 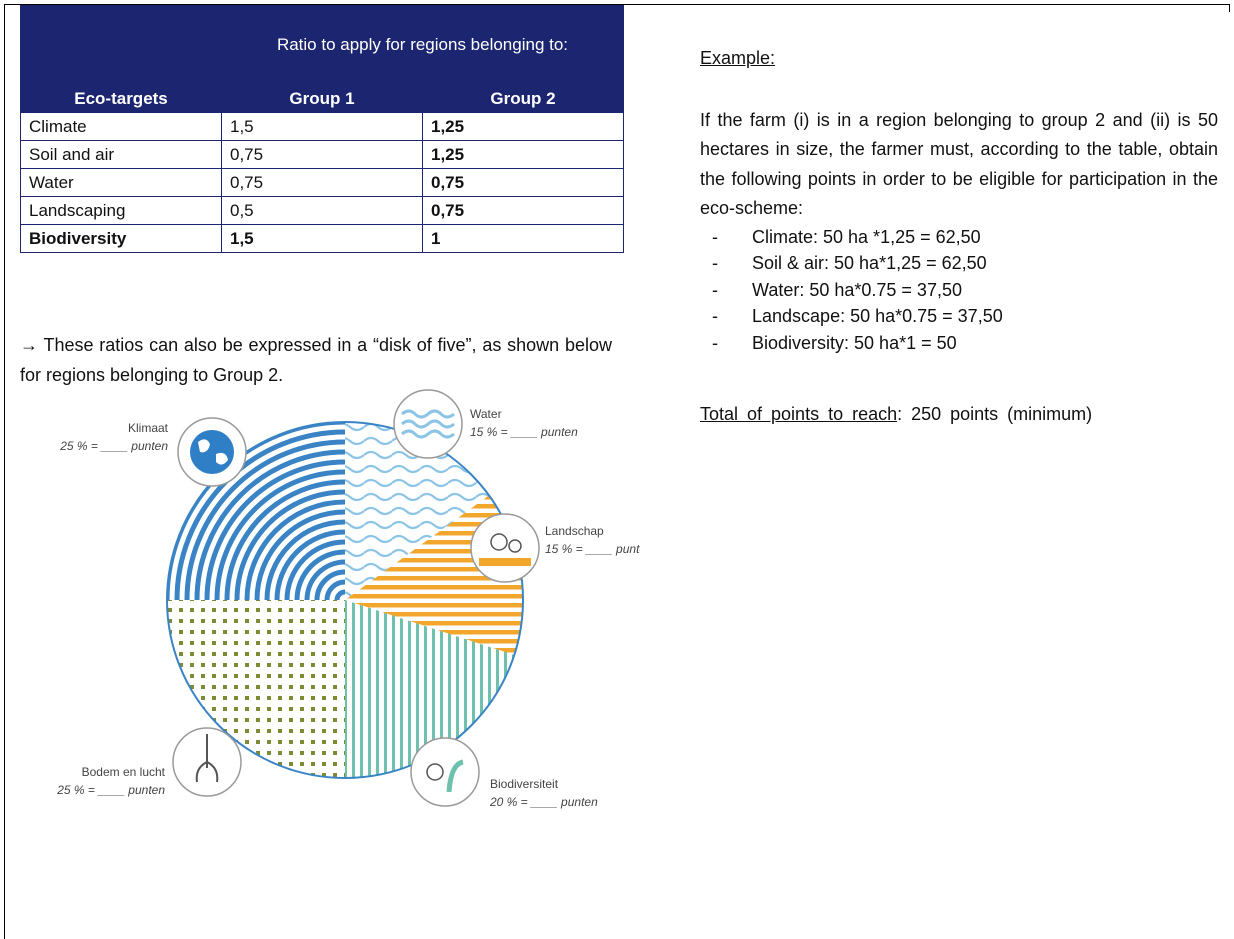 I want to click on table-row: Soil and air 0,75 1,25, so click(x=322, y=154).